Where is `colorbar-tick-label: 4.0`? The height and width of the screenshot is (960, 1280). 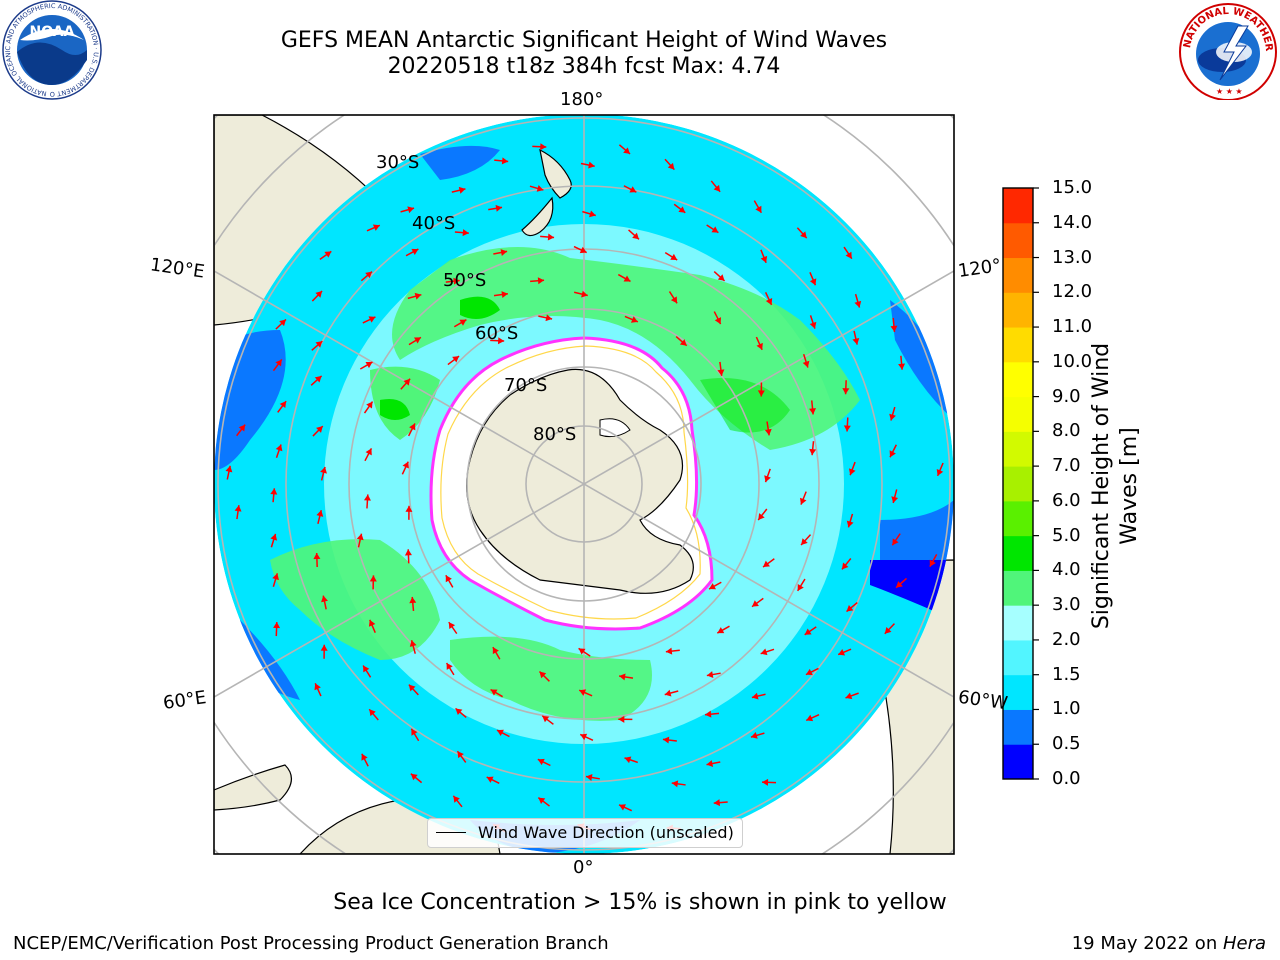 colorbar-tick-label: 4.0 is located at coordinates (1066, 570).